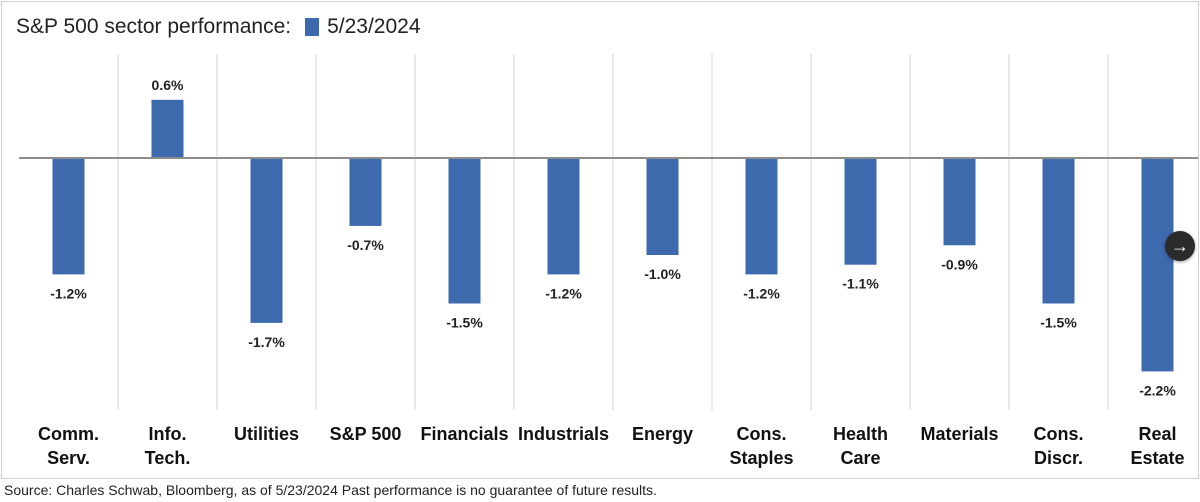 The height and width of the screenshot is (502, 1200). Describe the element at coordinates (312, 27) in the screenshot. I see `legend-swatch` at that location.